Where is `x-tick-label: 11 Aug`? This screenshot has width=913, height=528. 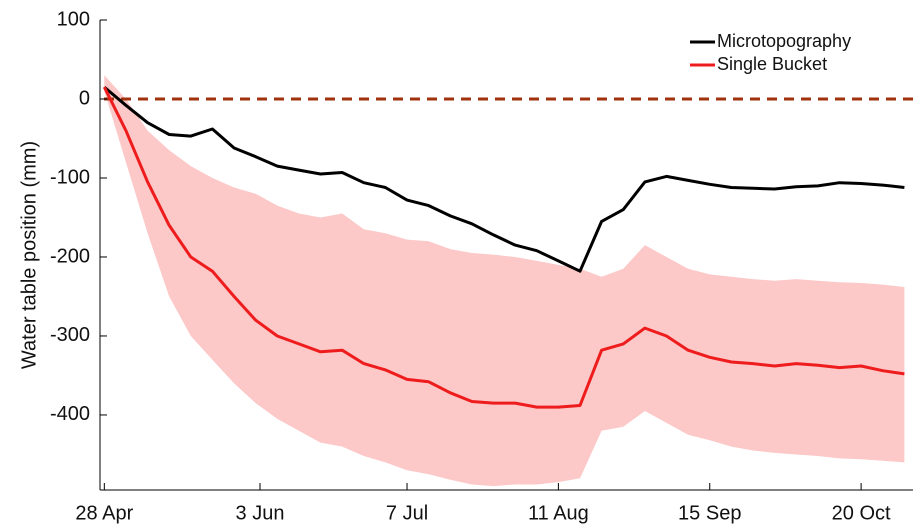 x-tick-label: 11 Aug is located at coordinates (558, 513).